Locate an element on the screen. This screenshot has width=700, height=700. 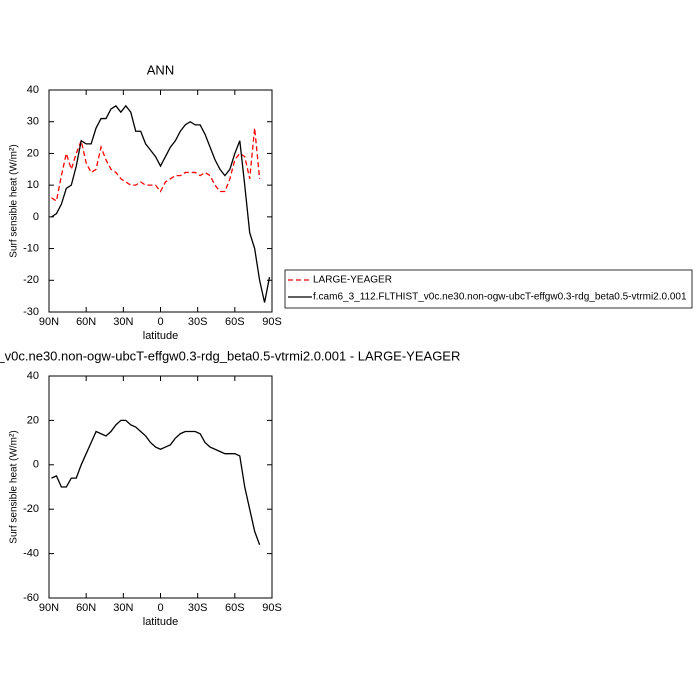
y-tick-label: -40 is located at coordinates (31, 554).